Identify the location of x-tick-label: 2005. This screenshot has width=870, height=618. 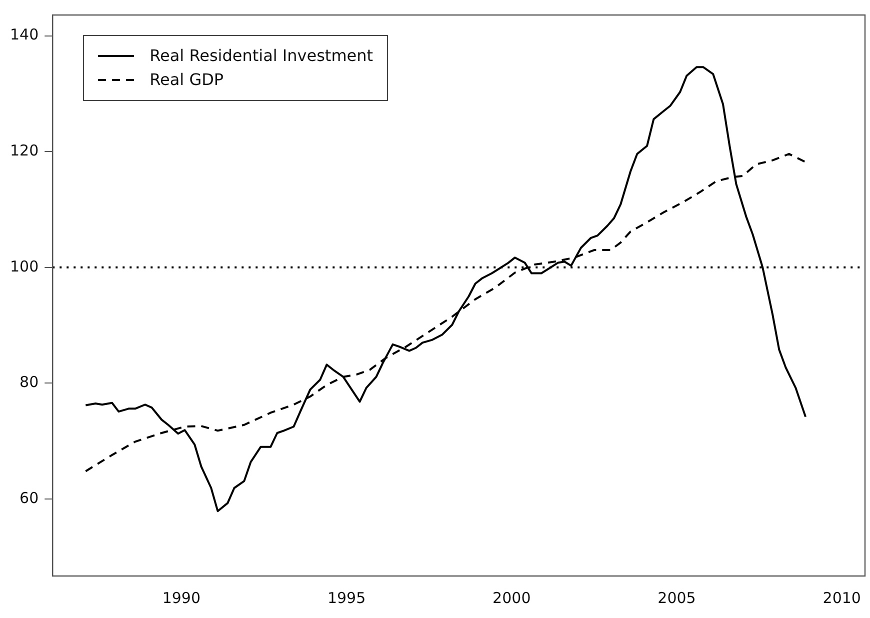
(677, 597).